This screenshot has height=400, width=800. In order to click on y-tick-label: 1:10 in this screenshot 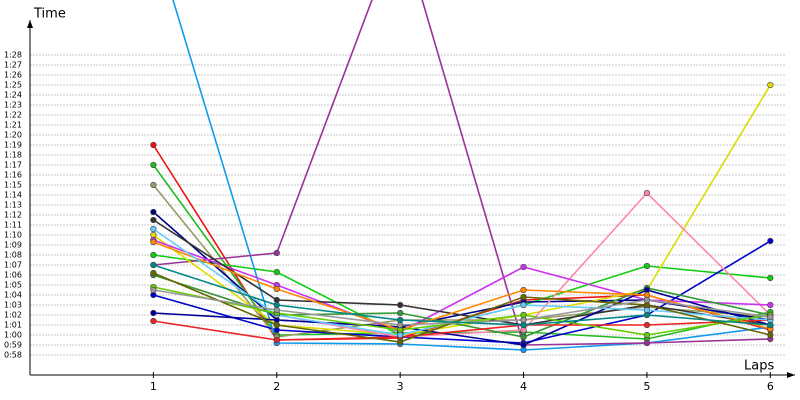, I will do `click(13, 235)`.